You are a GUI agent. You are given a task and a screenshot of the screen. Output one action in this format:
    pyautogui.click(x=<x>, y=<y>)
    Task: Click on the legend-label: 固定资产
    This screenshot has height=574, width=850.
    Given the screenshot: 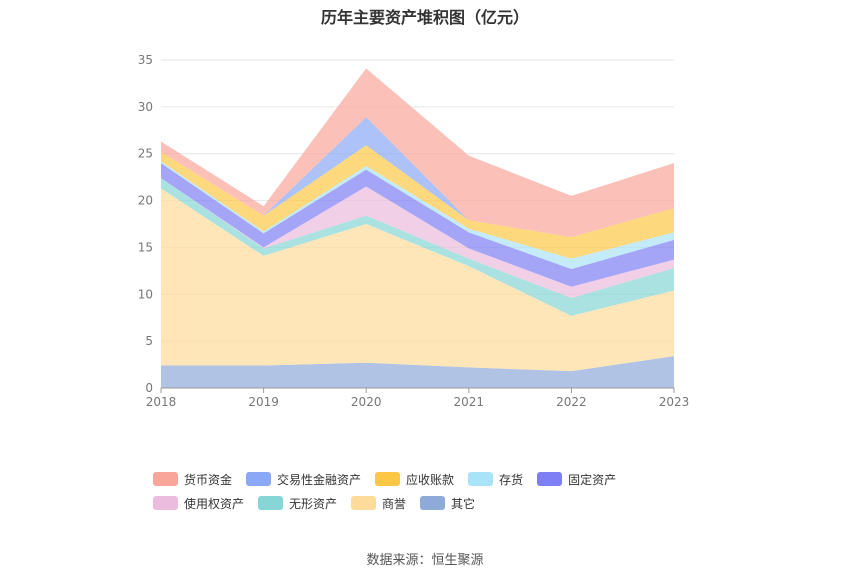 What is the action you would take?
    pyautogui.click(x=592, y=479)
    